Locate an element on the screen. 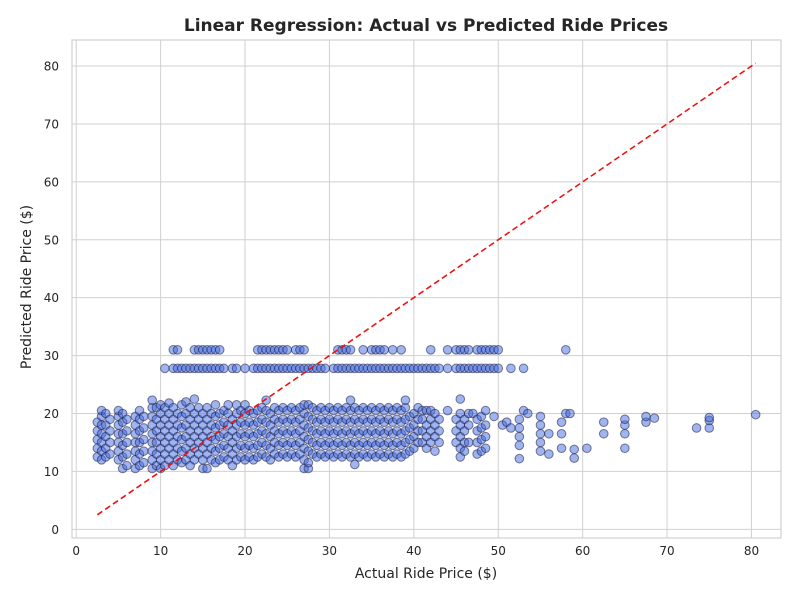 Image resolution: width=800 pixels, height=600 pixels. x-tick-label: 10 is located at coordinates (160, 551).